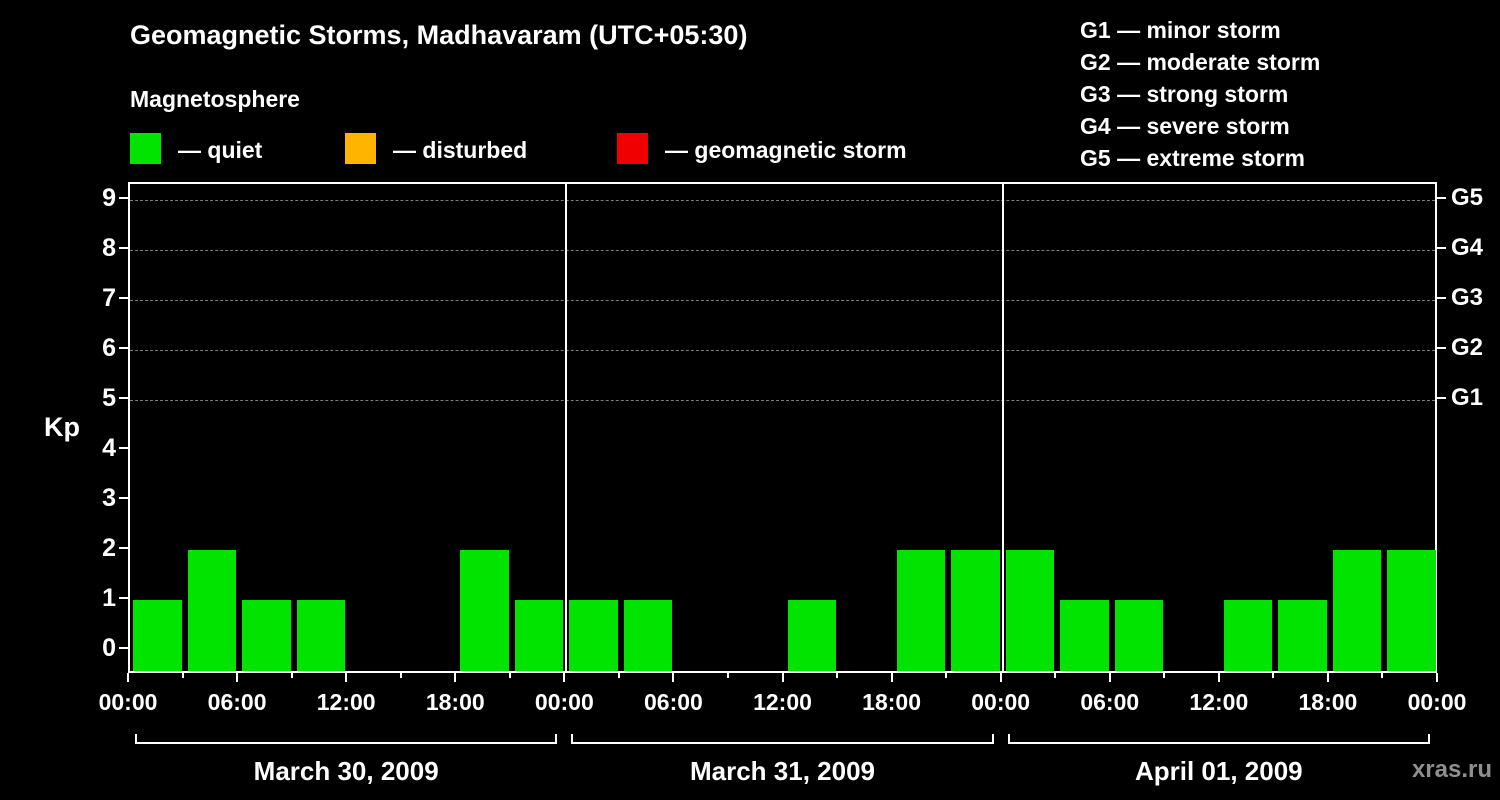 The image size is (1500, 800). I want to click on g4-legend-line: G4 — severe storm, so click(1185, 126).